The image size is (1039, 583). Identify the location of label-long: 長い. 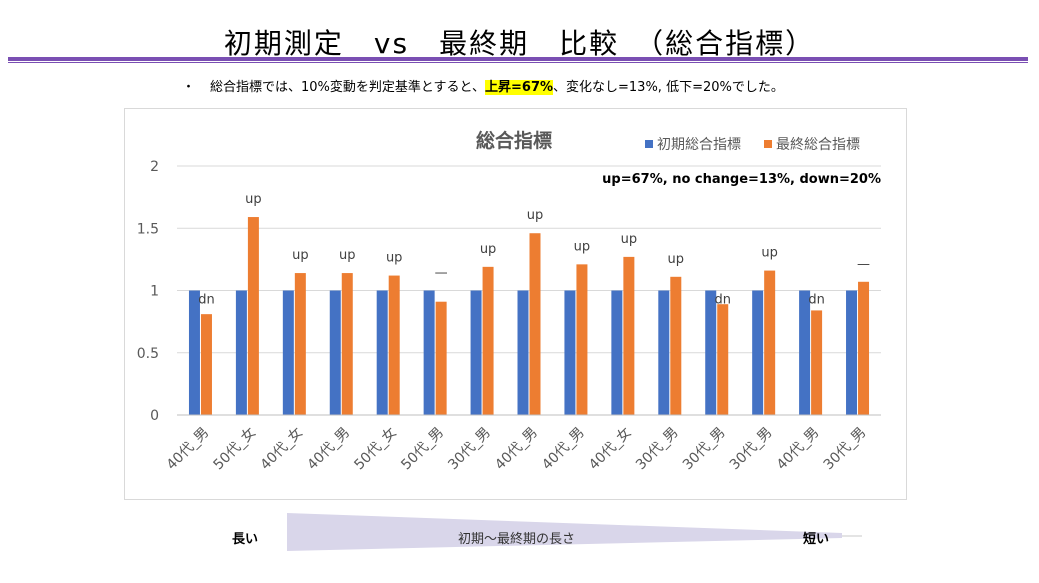
(245, 539).